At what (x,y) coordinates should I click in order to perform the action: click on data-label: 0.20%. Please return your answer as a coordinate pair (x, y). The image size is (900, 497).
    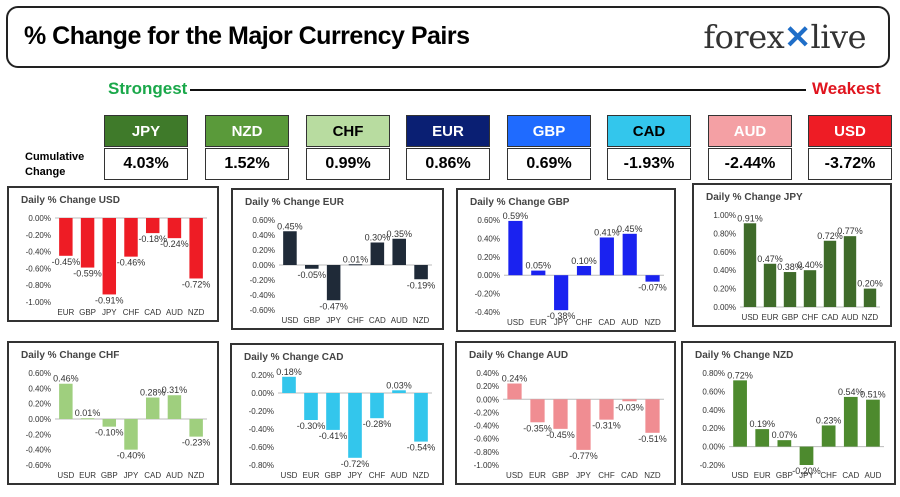
    Looking at the image, I should click on (870, 284).